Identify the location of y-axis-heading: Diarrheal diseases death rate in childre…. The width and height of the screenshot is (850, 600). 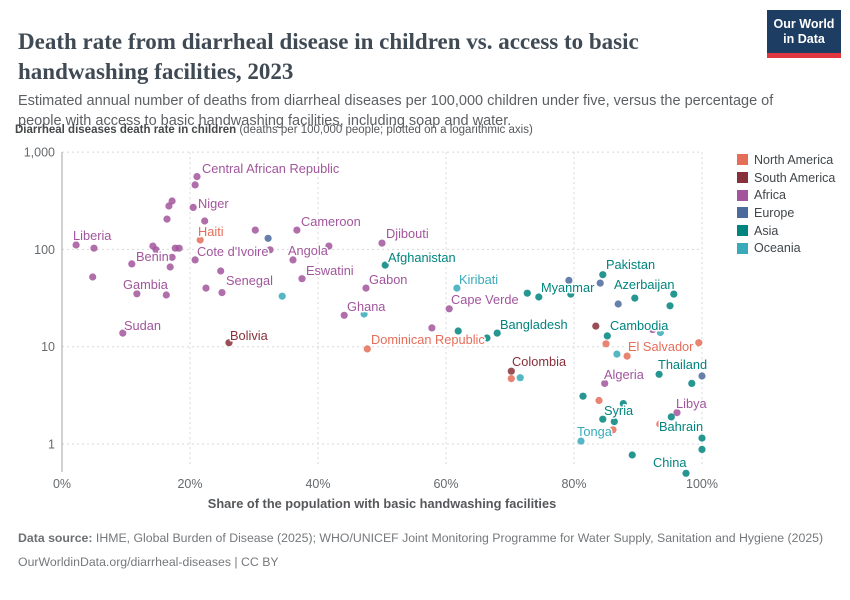
(274, 130).